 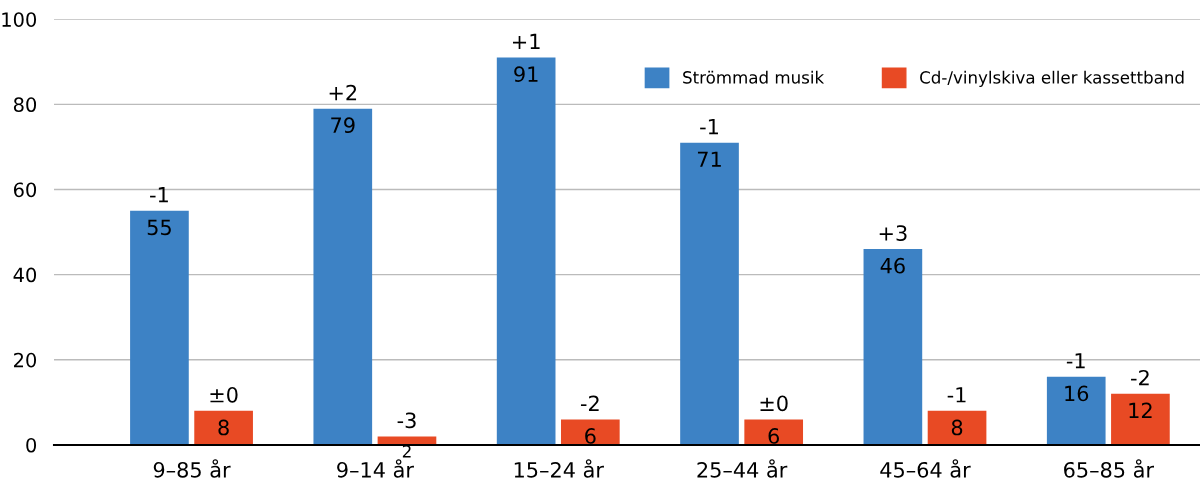 What do you see at coordinates (159, 227) in the screenshot?
I see `data-label: 55` at bounding box center [159, 227].